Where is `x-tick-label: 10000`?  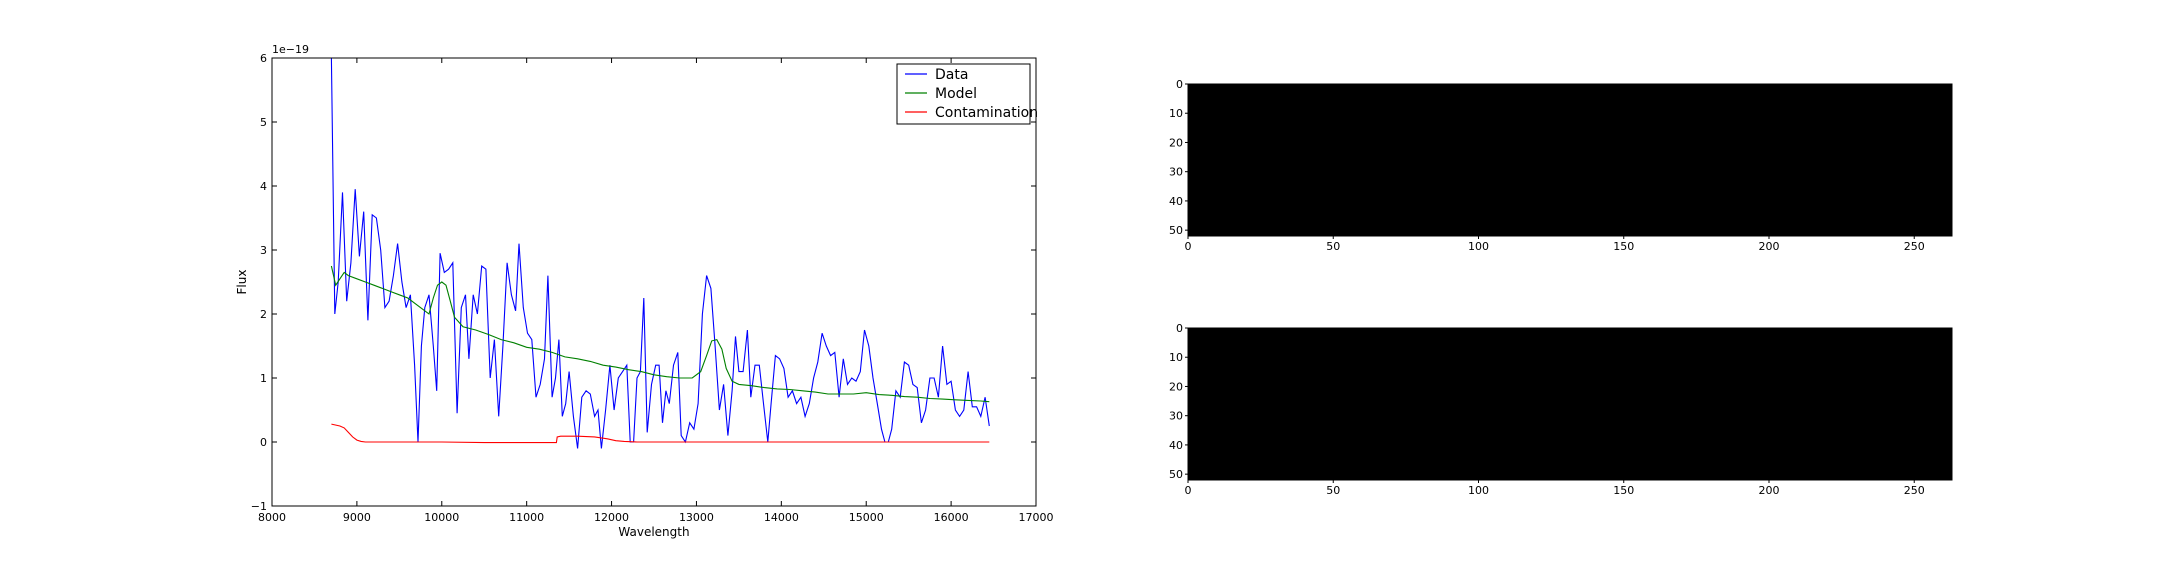
x-tick-label: 10000 is located at coordinates (441, 517).